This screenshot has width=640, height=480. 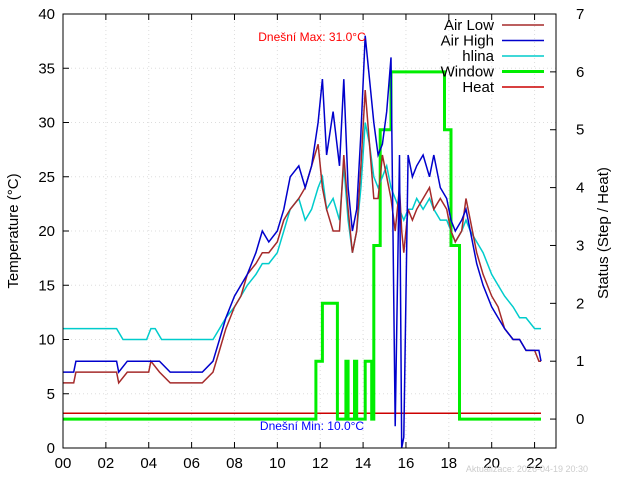 I want to click on left-tick-label: 40, so click(x=46, y=14).